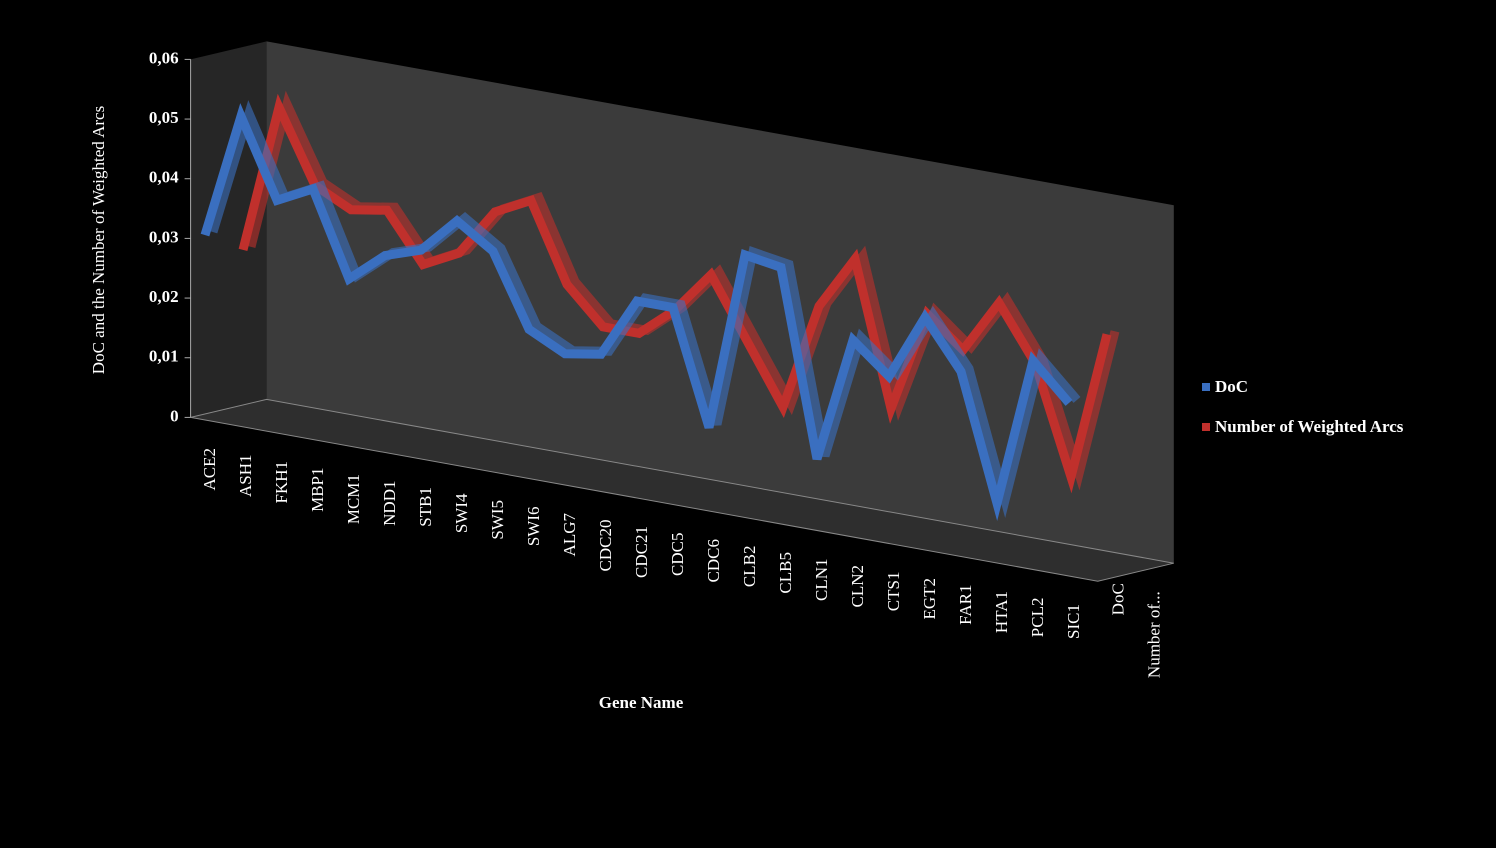  I want to click on x-tick-label: FAR1, so click(965, 605).